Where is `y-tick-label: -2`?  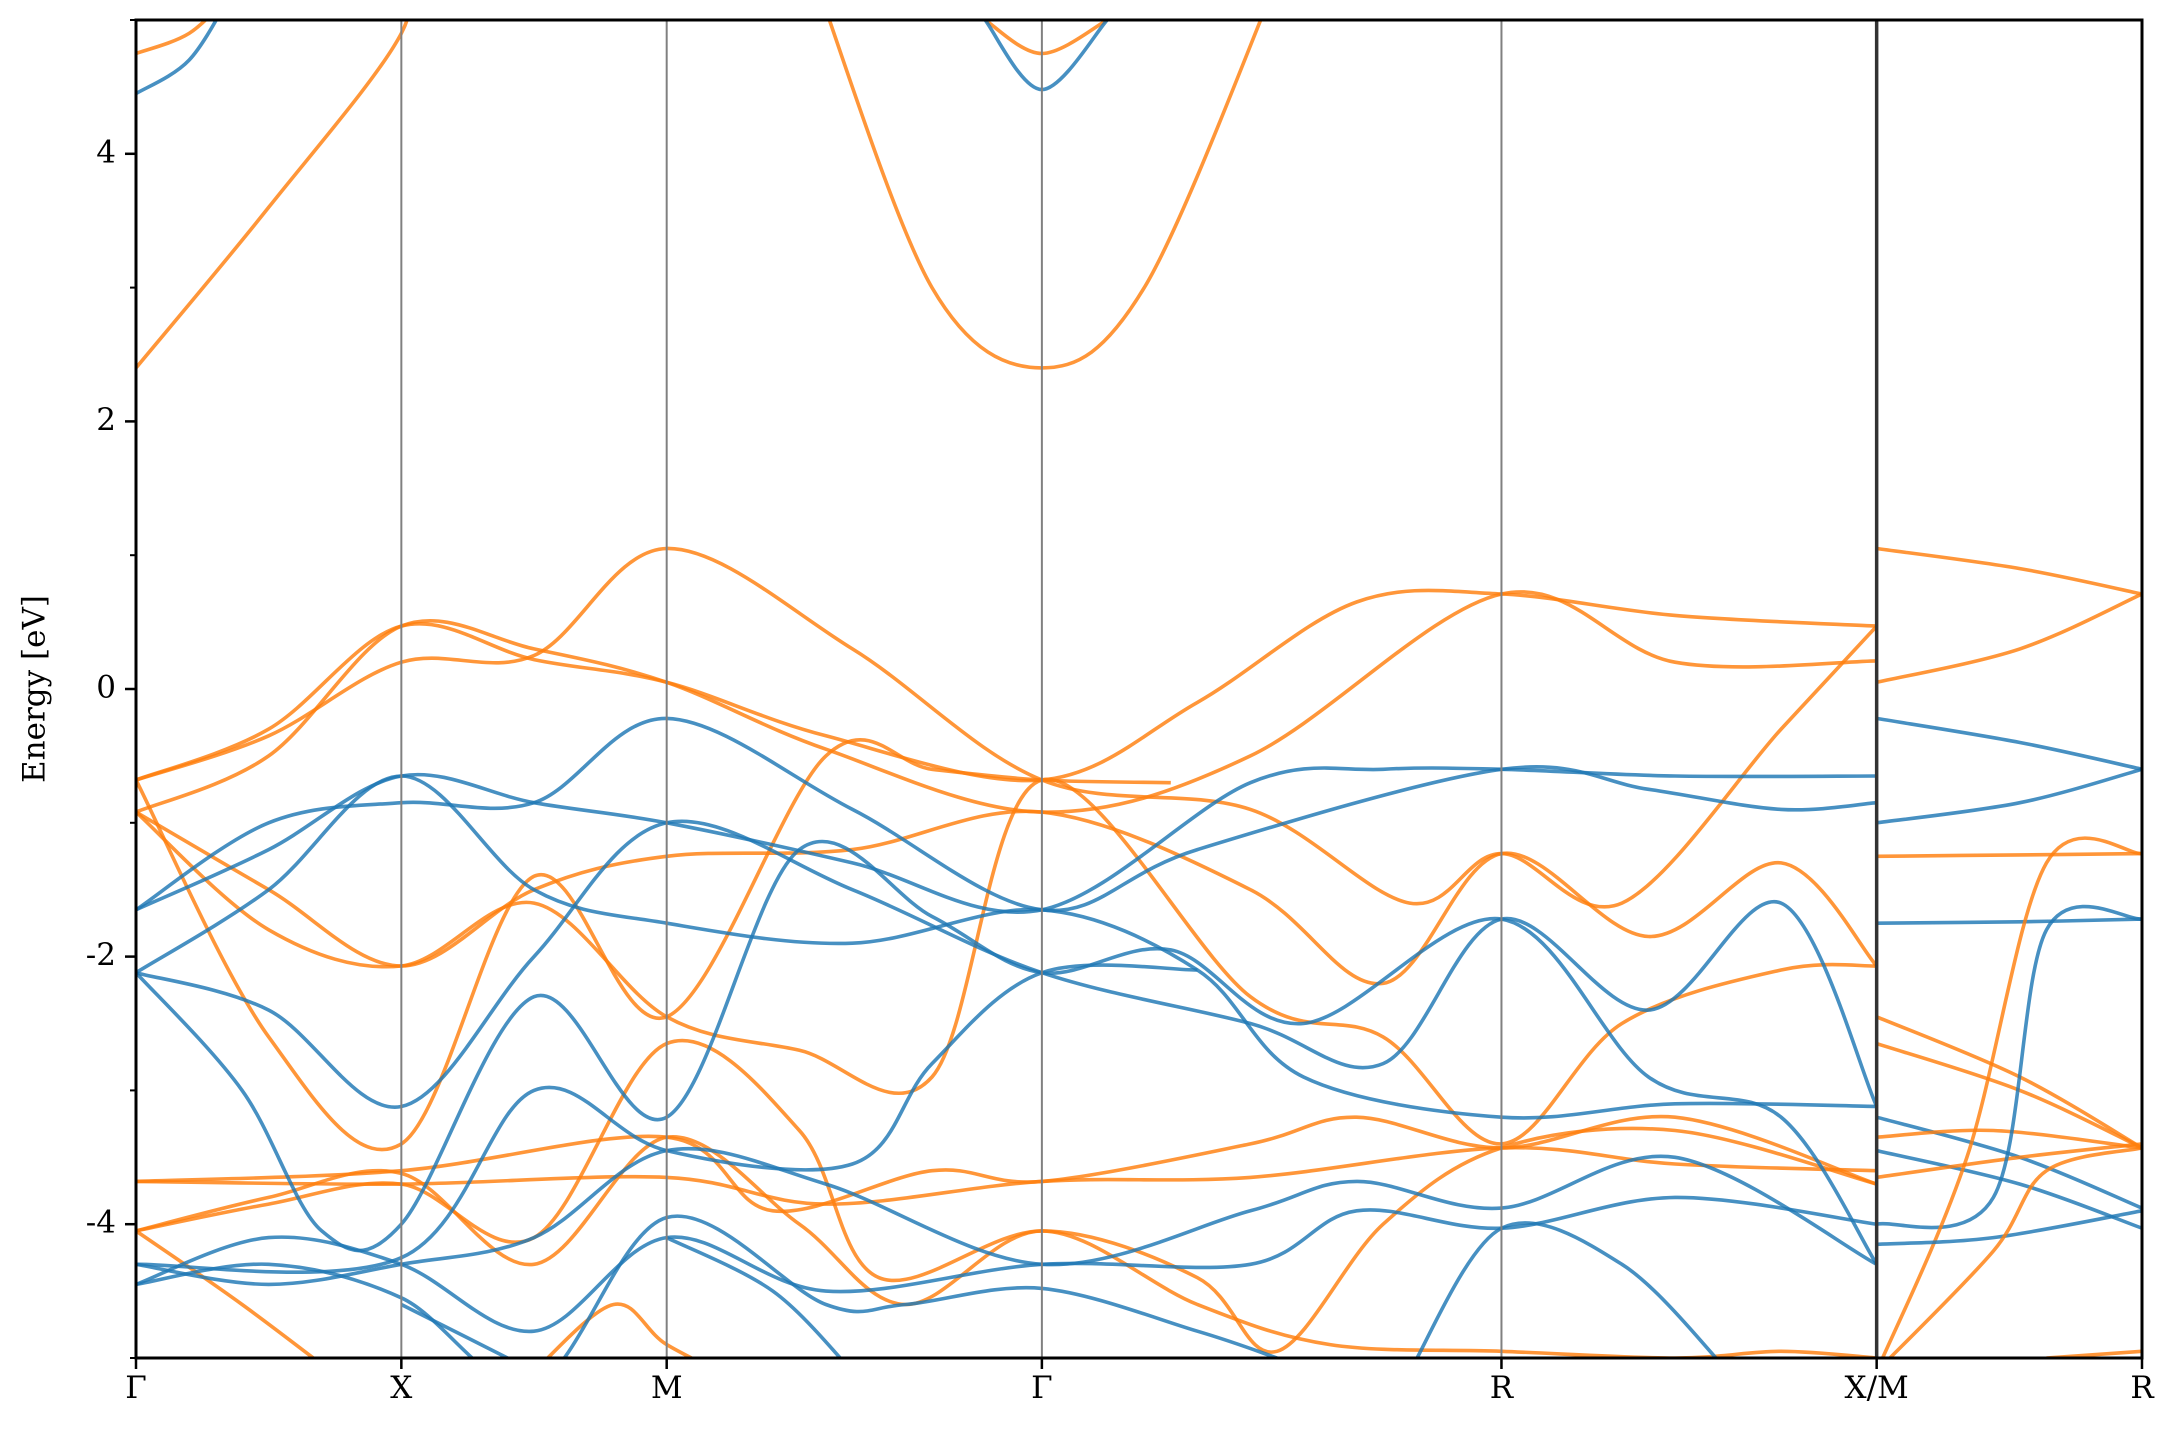 y-tick-label: -2 is located at coordinates (101, 955).